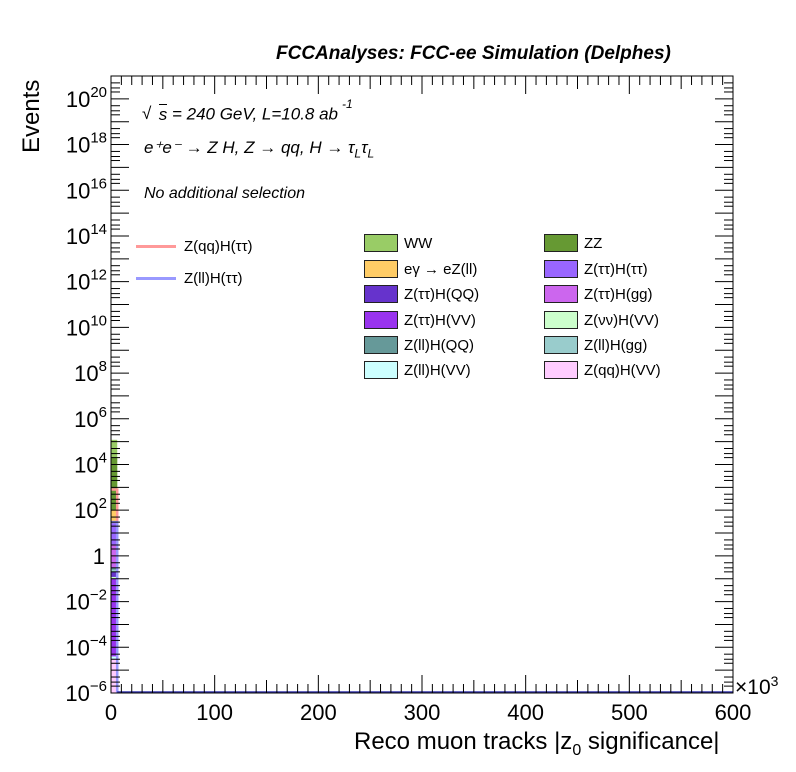 This screenshot has width=796, height=772. I want to click on legend-box-item-5: Z(ττ)H(gg), so click(598, 294).